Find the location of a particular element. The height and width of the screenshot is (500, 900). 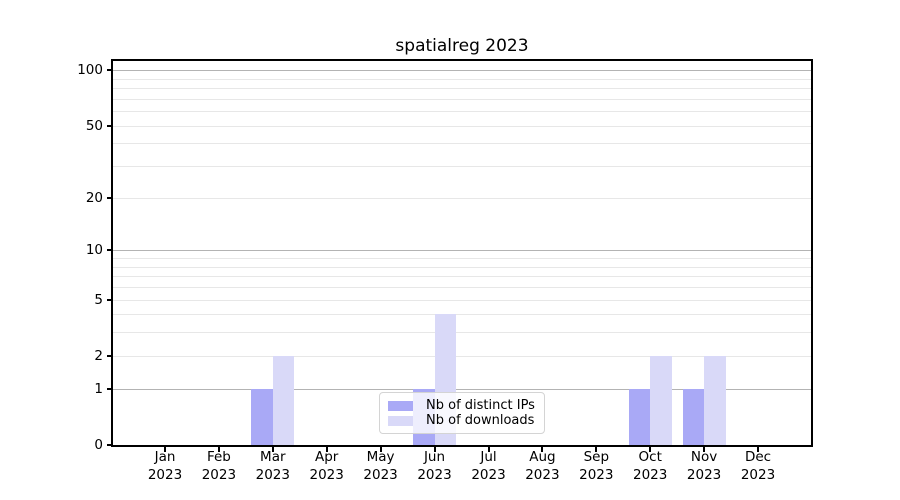

bar-distinct_ips-oct is located at coordinates (639, 416).